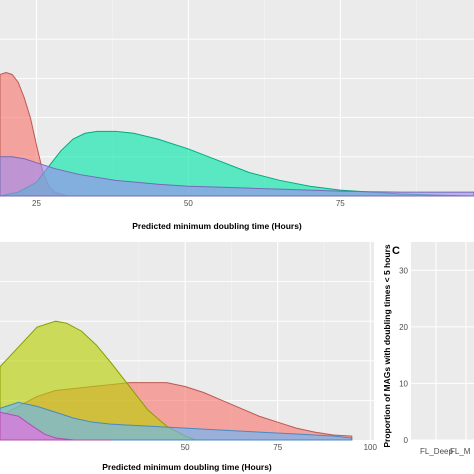 This screenshot has height=474, width=474. Describe the element at coordinates (436, 451) in the screenshot. I see `panel-c-x-tick-label: FL_Deep` at that location.